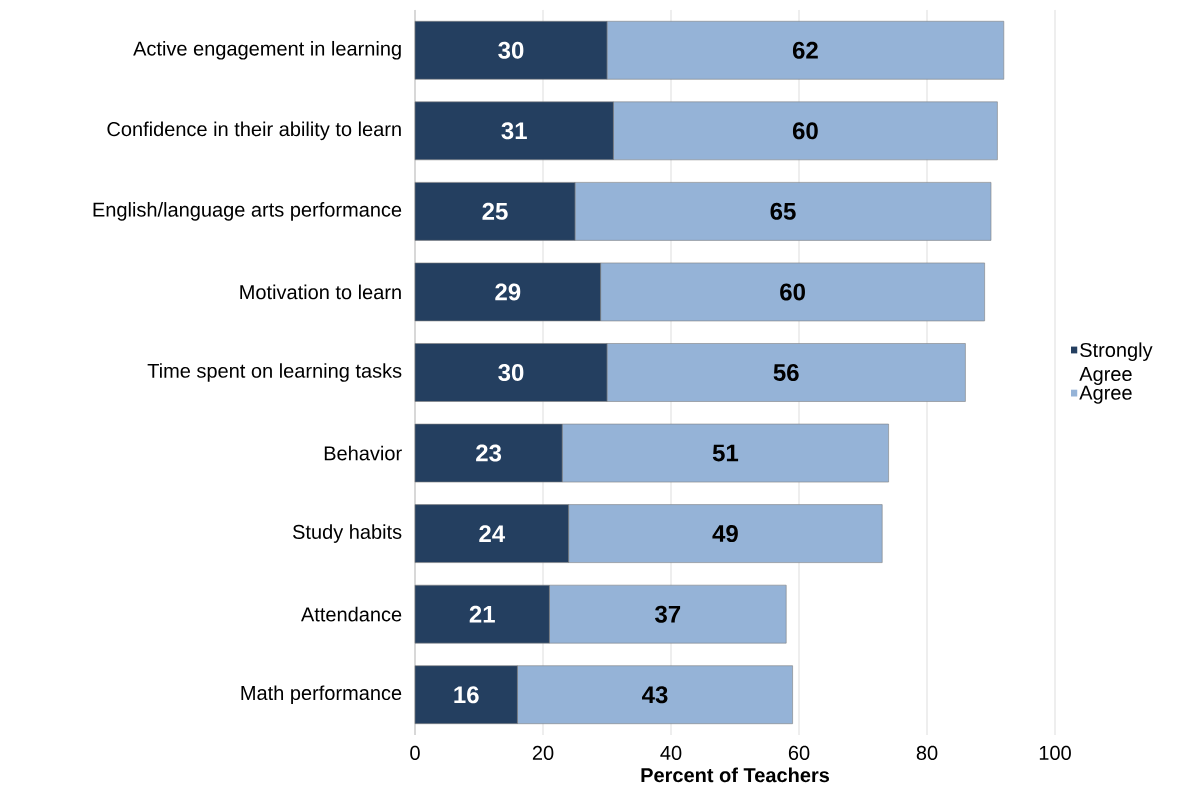 The height and width of the screenshot is (812, 1189). What do you see at coordinates (492, 533) in the screenshot?
I see `data-label: 24` at bounding box center [492, 533].